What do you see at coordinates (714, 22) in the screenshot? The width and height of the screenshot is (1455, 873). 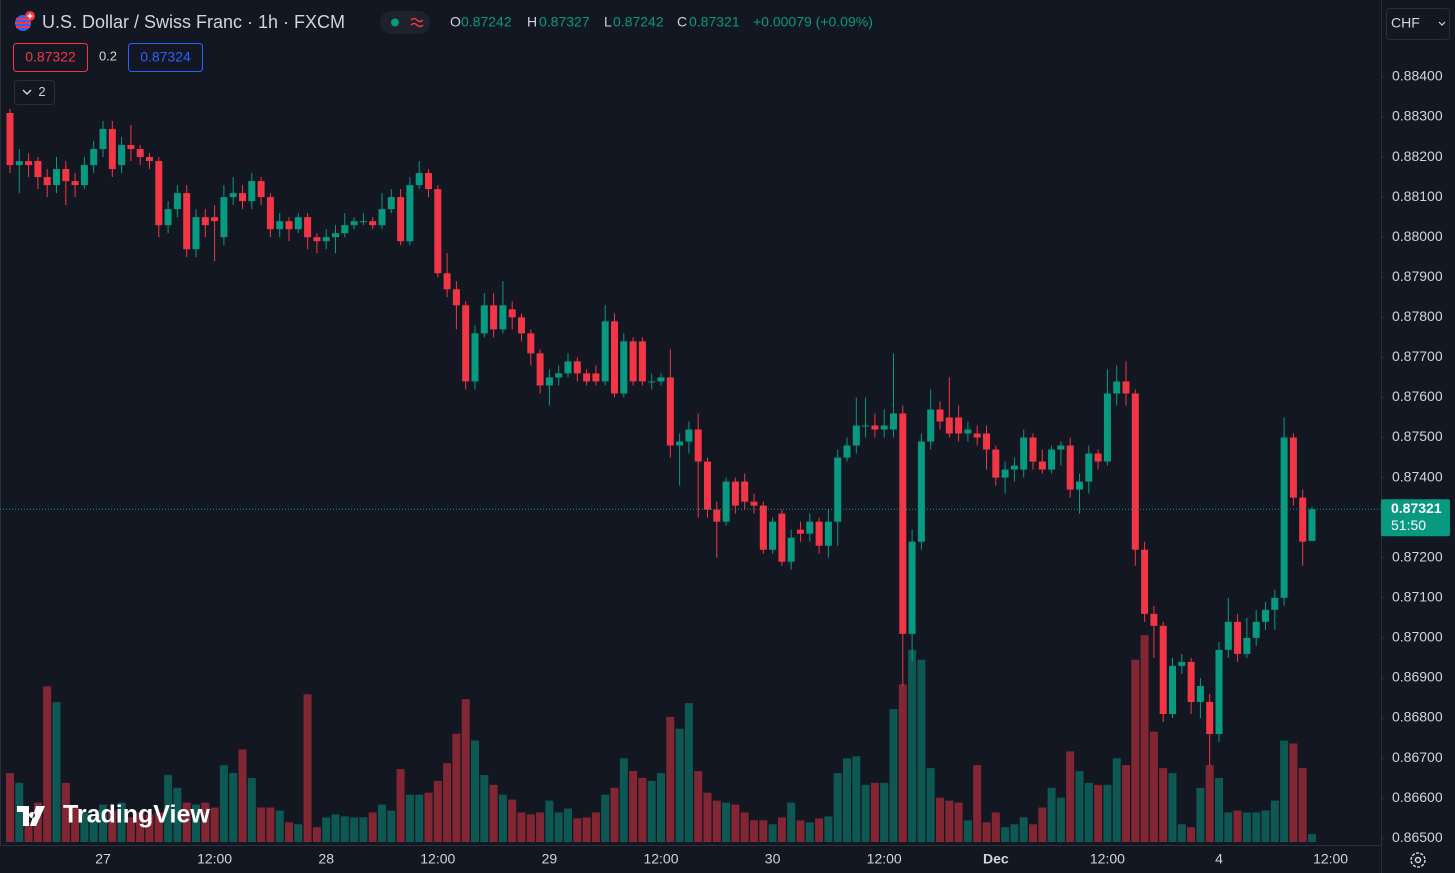 I see `ohlc-value: 0.87321` at bounding box center [714, 22].